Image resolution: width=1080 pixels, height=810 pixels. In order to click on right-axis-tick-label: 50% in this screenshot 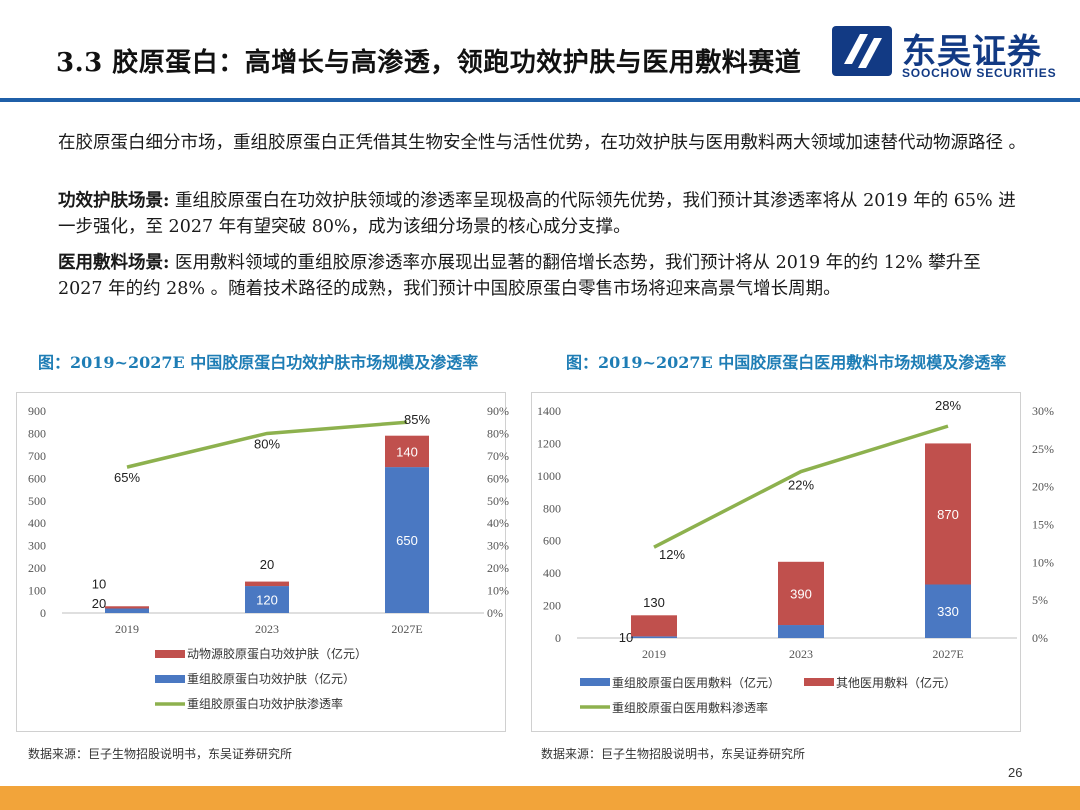, I will do `click(498, 501)`.